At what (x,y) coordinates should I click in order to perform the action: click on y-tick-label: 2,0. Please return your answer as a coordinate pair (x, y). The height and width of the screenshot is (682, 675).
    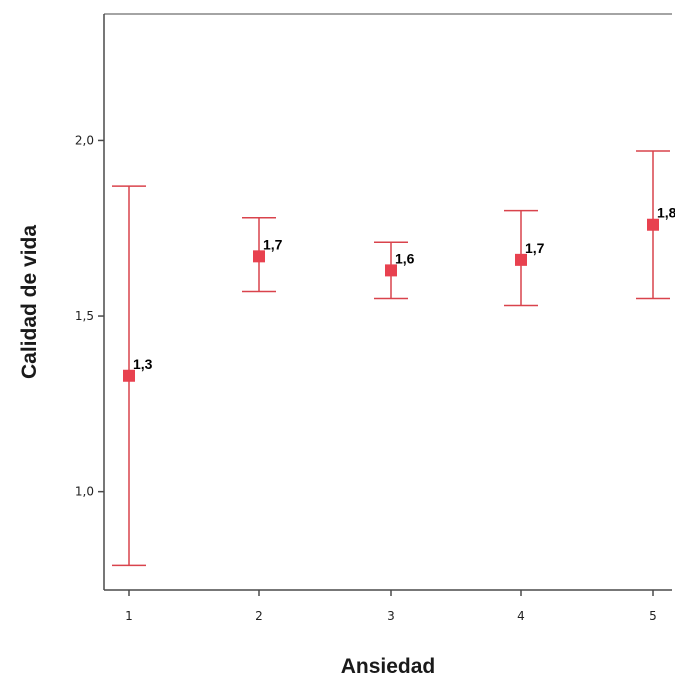
    Looking at the image, I should click on (84, 140).